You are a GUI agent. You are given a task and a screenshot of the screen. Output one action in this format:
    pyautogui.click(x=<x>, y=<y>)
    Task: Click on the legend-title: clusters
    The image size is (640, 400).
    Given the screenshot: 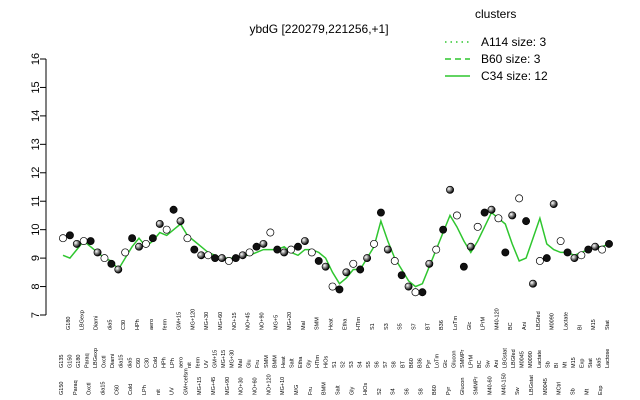 What is the action you would take?
    pyautogui.click(x=495, y=14)
    